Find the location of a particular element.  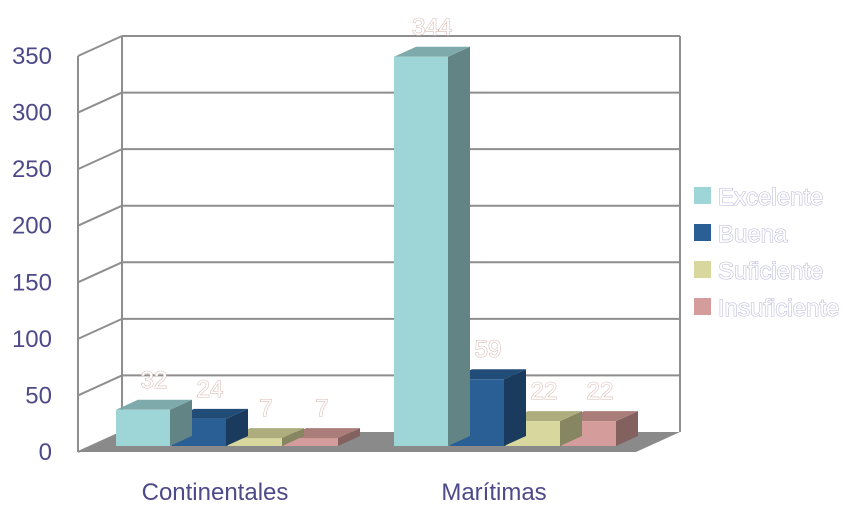

legend-item: Insuficiente is located at coordinates (767, 308).